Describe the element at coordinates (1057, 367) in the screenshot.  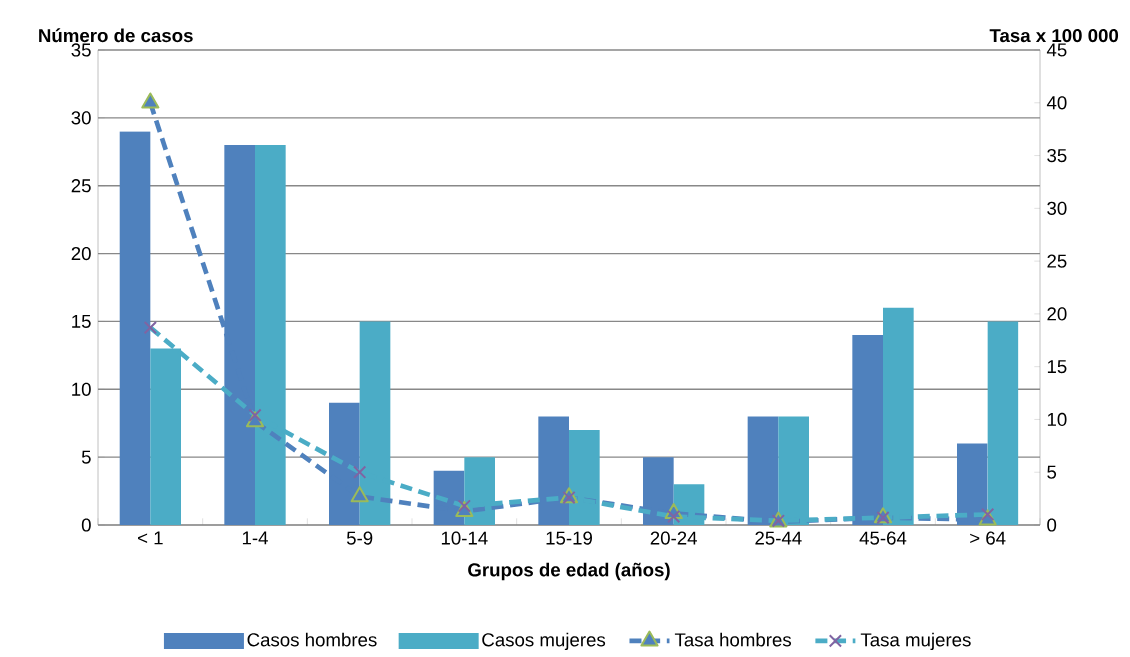
I see `y2-tick-label: 15` at that location.